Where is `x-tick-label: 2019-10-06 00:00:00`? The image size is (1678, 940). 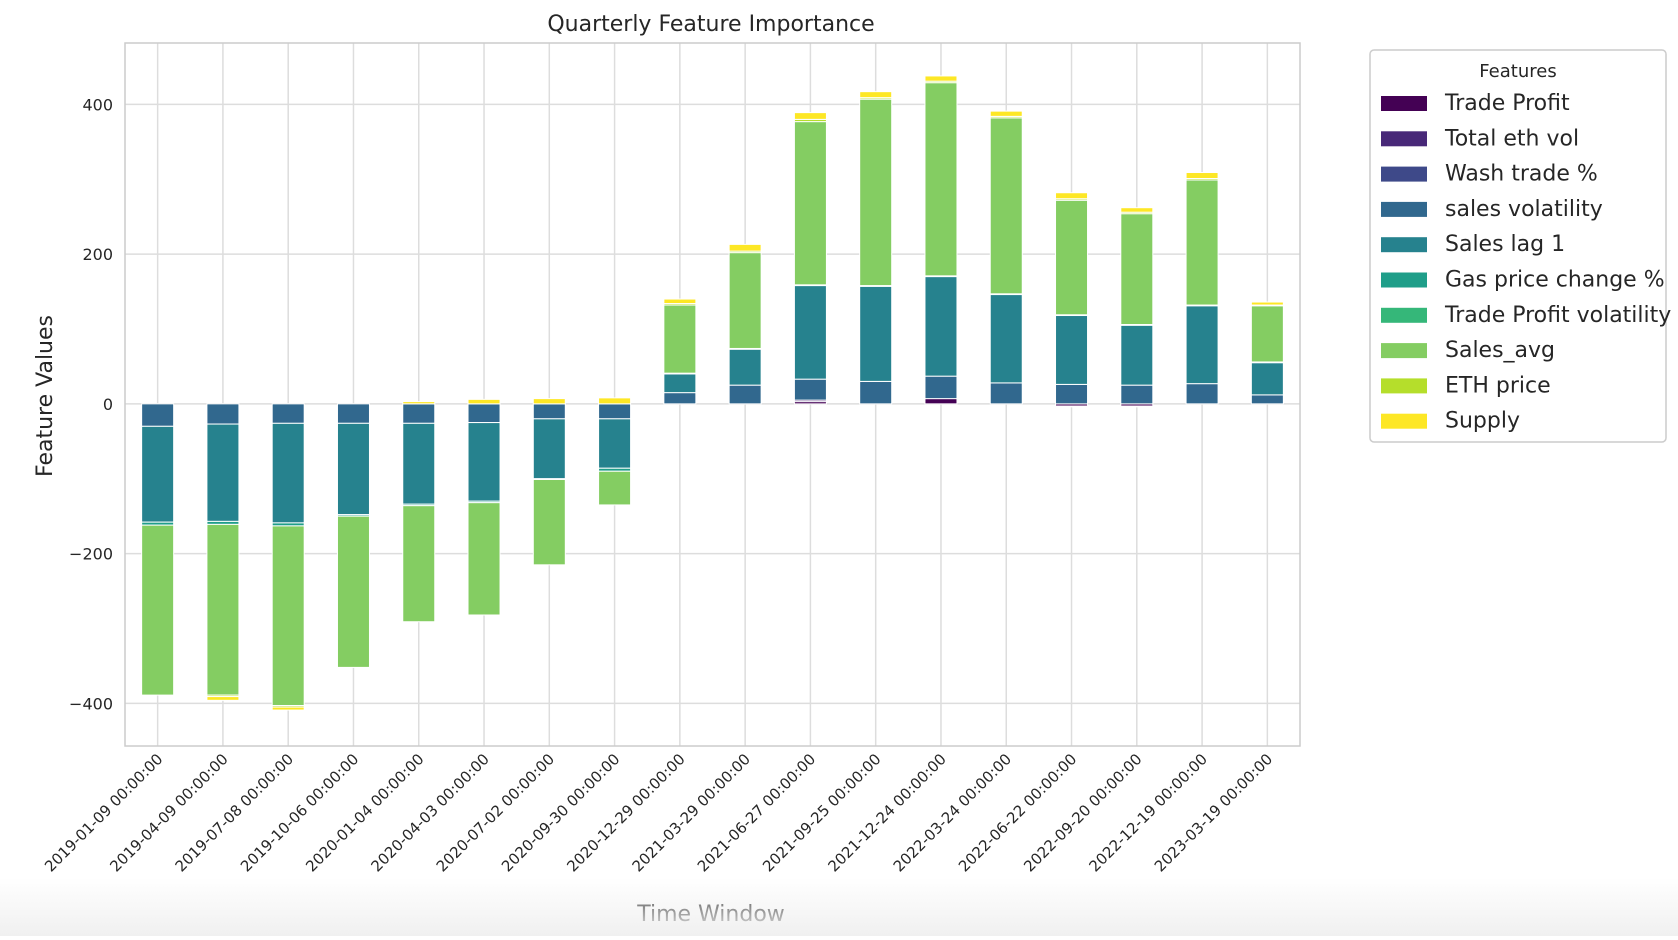
x-tick-label: 2019-10-06 00:00:00 is located at coordinates (299, 812).